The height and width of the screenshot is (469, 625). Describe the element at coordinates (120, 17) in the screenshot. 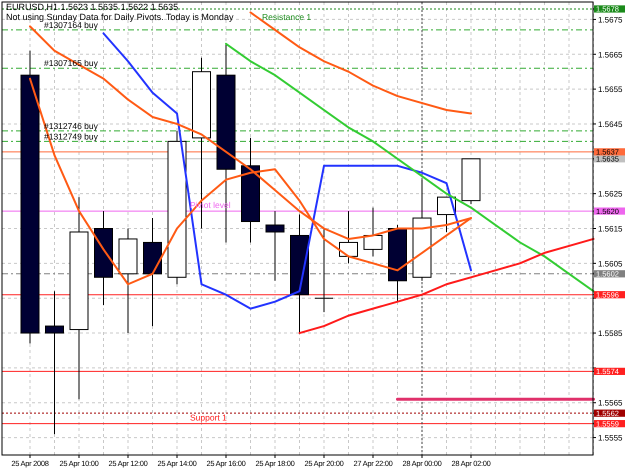

I see `text: Not using Sunday Data for Daily Pivots. Today is Monday` at that location.